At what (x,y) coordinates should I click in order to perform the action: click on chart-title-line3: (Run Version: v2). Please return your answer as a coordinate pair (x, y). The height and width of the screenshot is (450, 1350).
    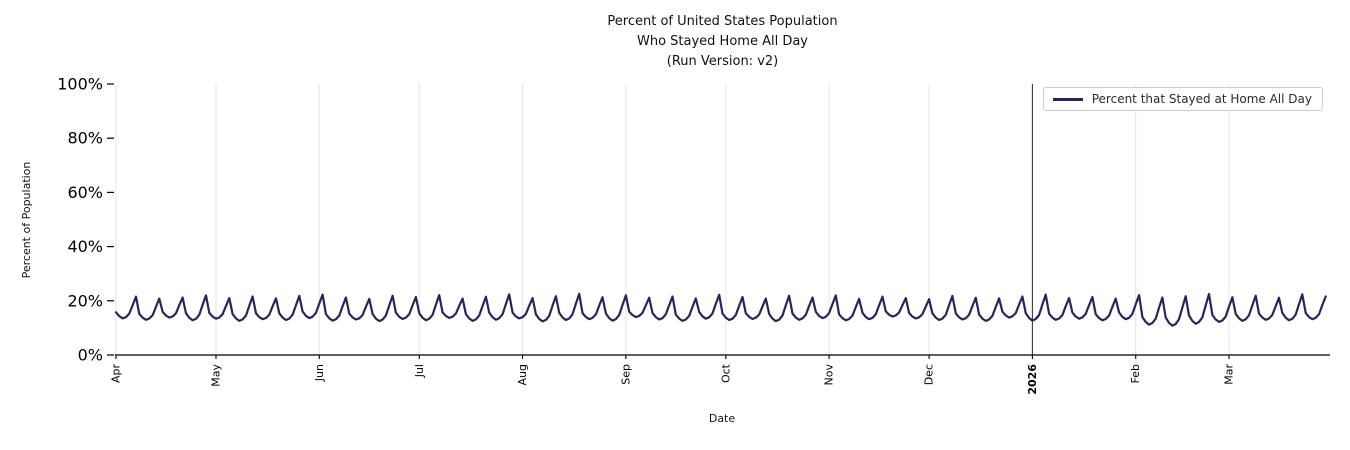
    Looking at the image, I should click on (722, 62).